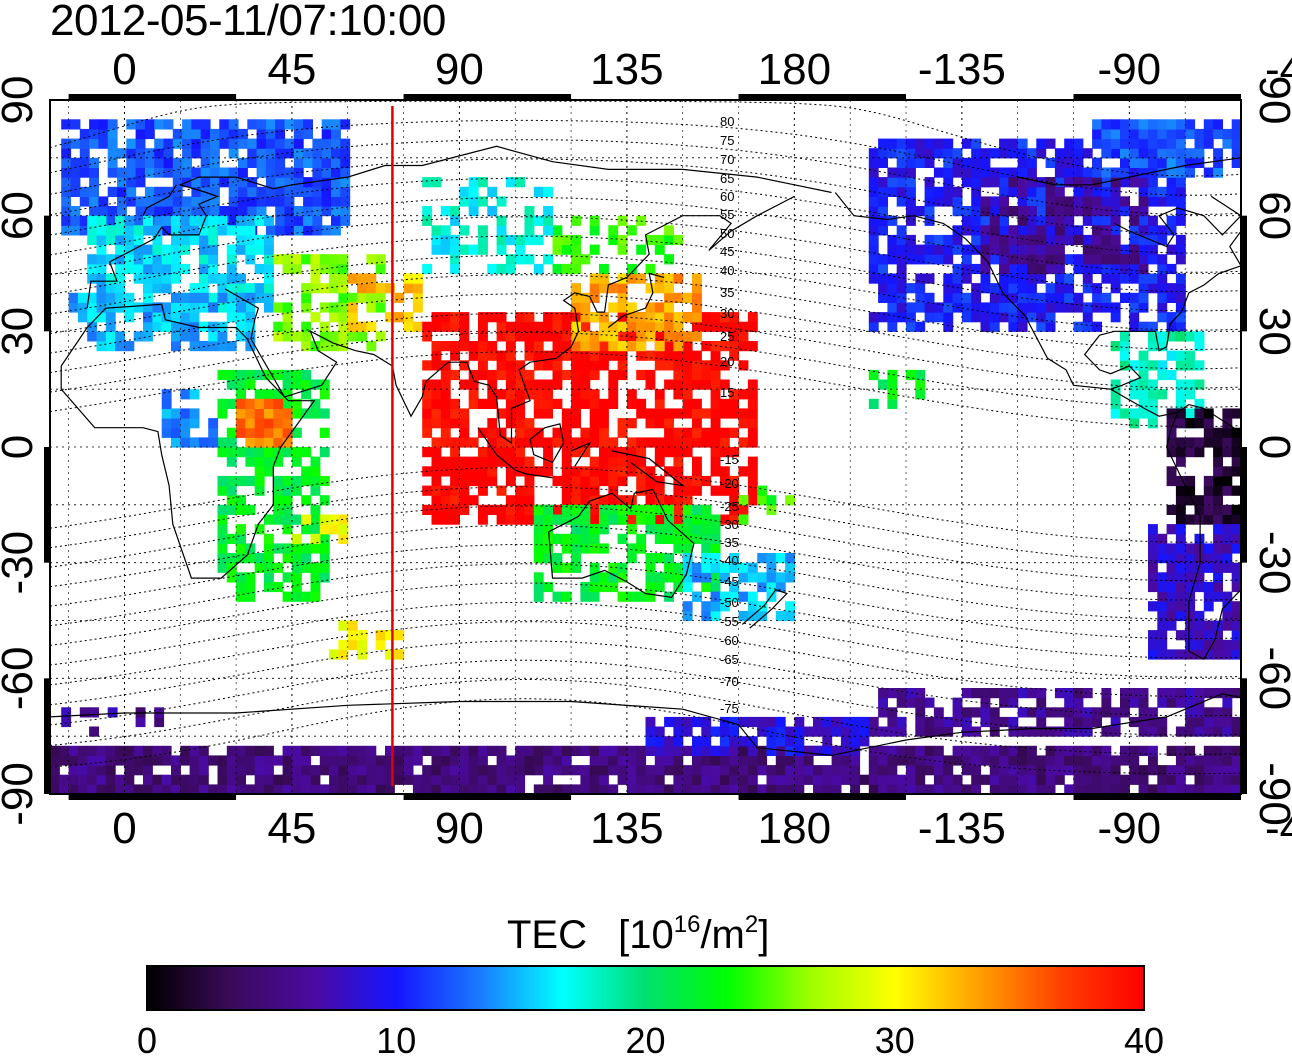 The image size is (1292, 1057). Describe the element at coordinates (962, 828) in the screenshot. I see `x-tick-label-bottom: -135` at that location.